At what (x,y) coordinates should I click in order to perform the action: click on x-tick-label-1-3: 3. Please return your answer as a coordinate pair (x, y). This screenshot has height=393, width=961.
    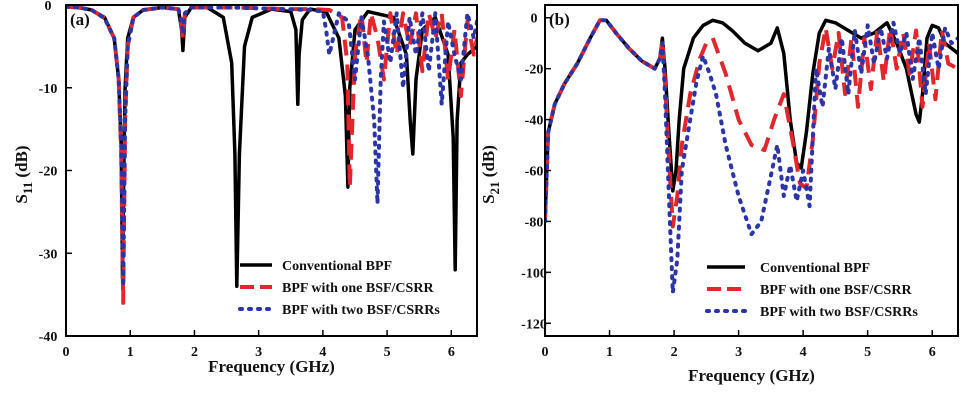
    Looking at the image, I should click on (738, 352).